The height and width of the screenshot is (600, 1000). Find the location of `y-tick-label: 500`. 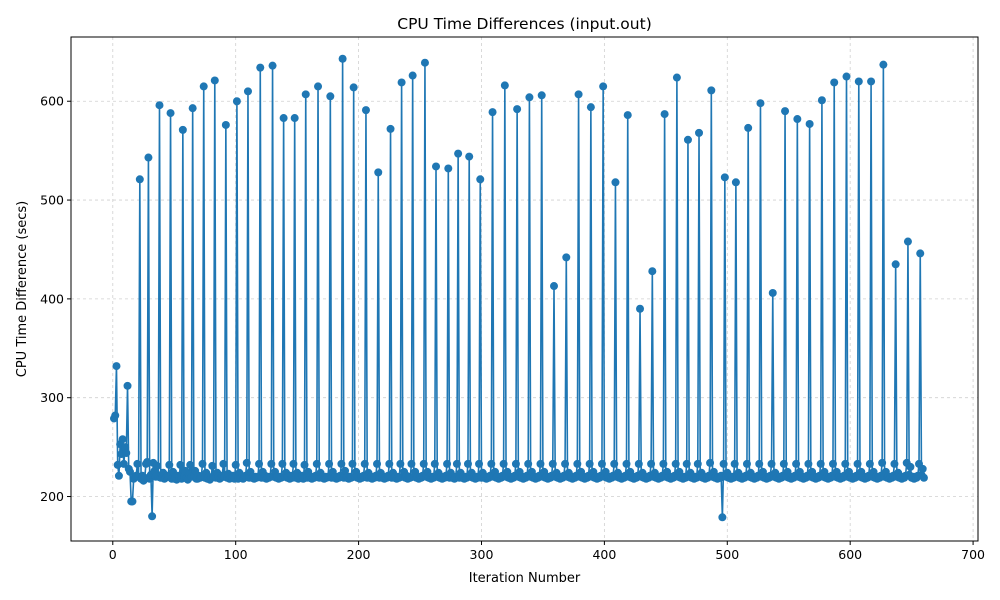

y-tick-label: 500 is located at coordinates (52, 200).